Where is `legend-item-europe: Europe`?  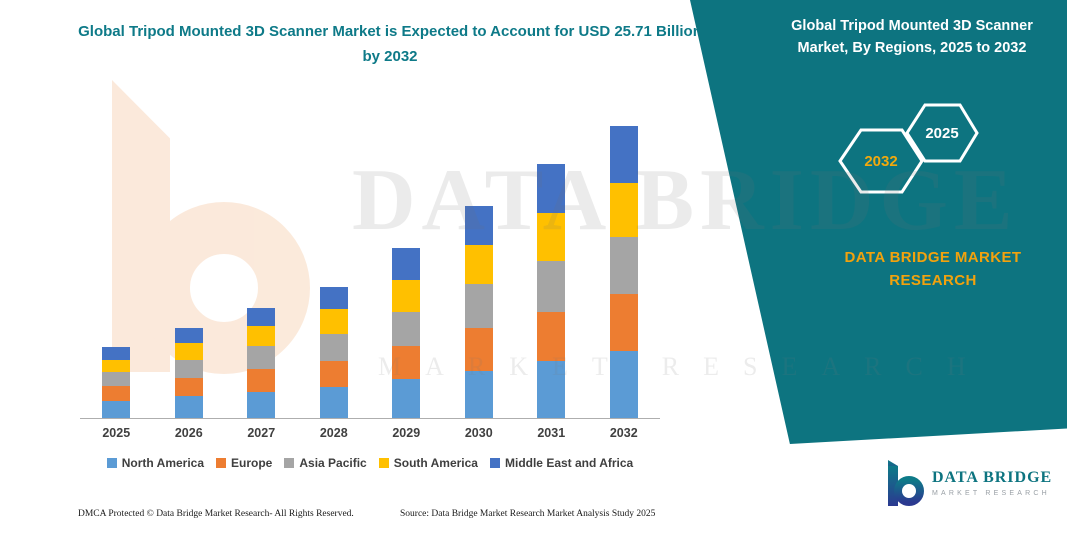
legend-item-europe: Europe is located at coordinates (244, 463).